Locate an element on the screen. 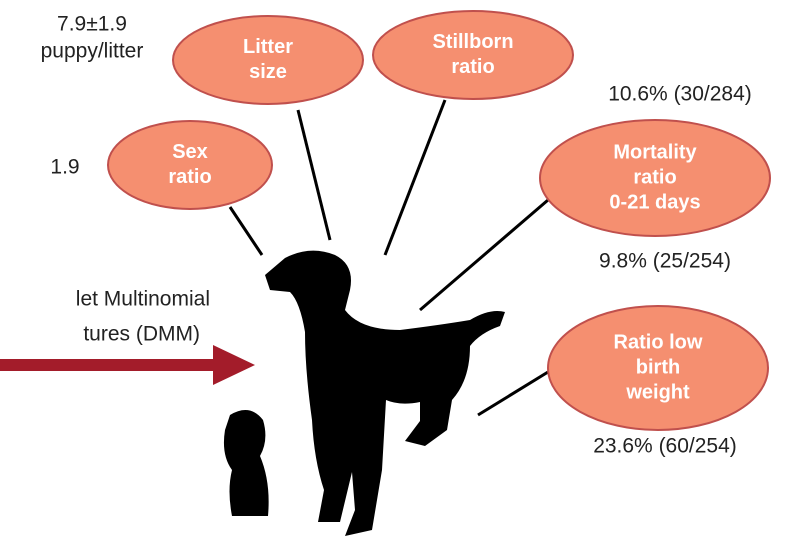  node-label: size is located at coordinates (268, 72).